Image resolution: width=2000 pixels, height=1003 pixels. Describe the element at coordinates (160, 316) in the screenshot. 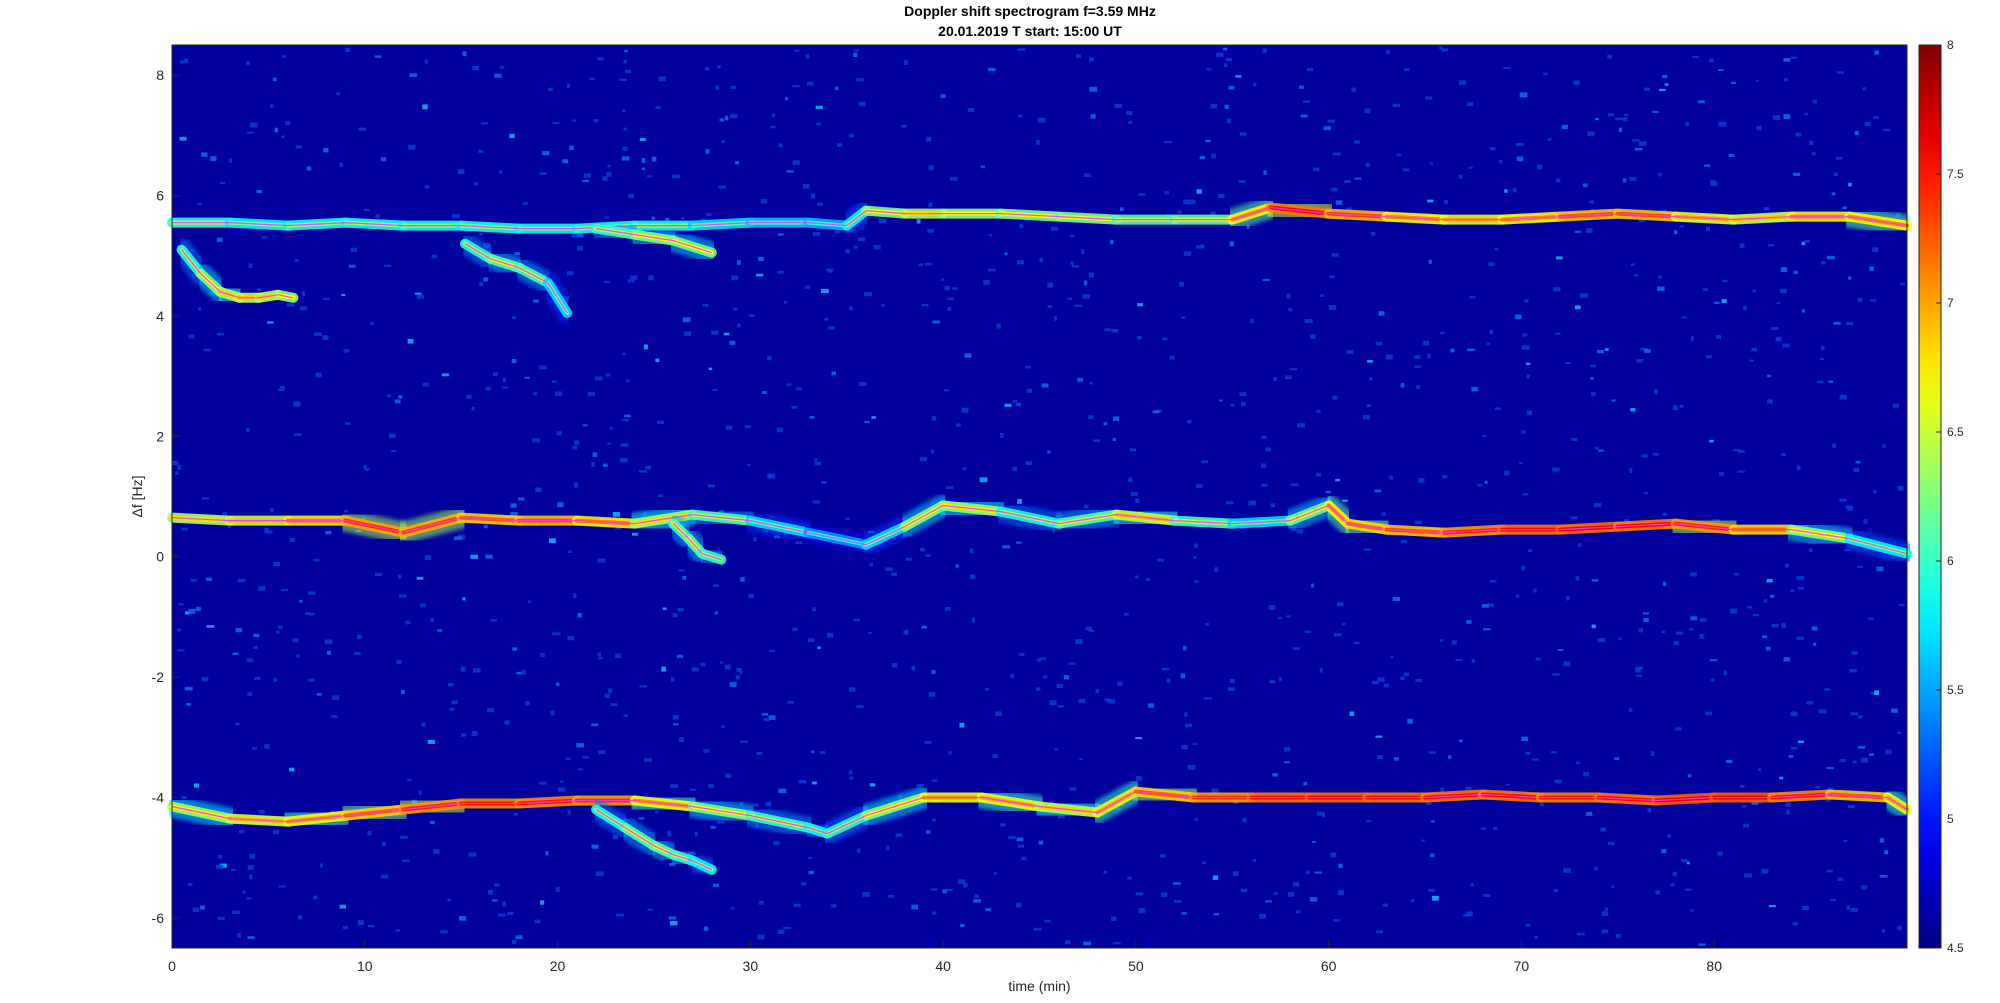

I see `y-tick-label-5: 4` at that location.